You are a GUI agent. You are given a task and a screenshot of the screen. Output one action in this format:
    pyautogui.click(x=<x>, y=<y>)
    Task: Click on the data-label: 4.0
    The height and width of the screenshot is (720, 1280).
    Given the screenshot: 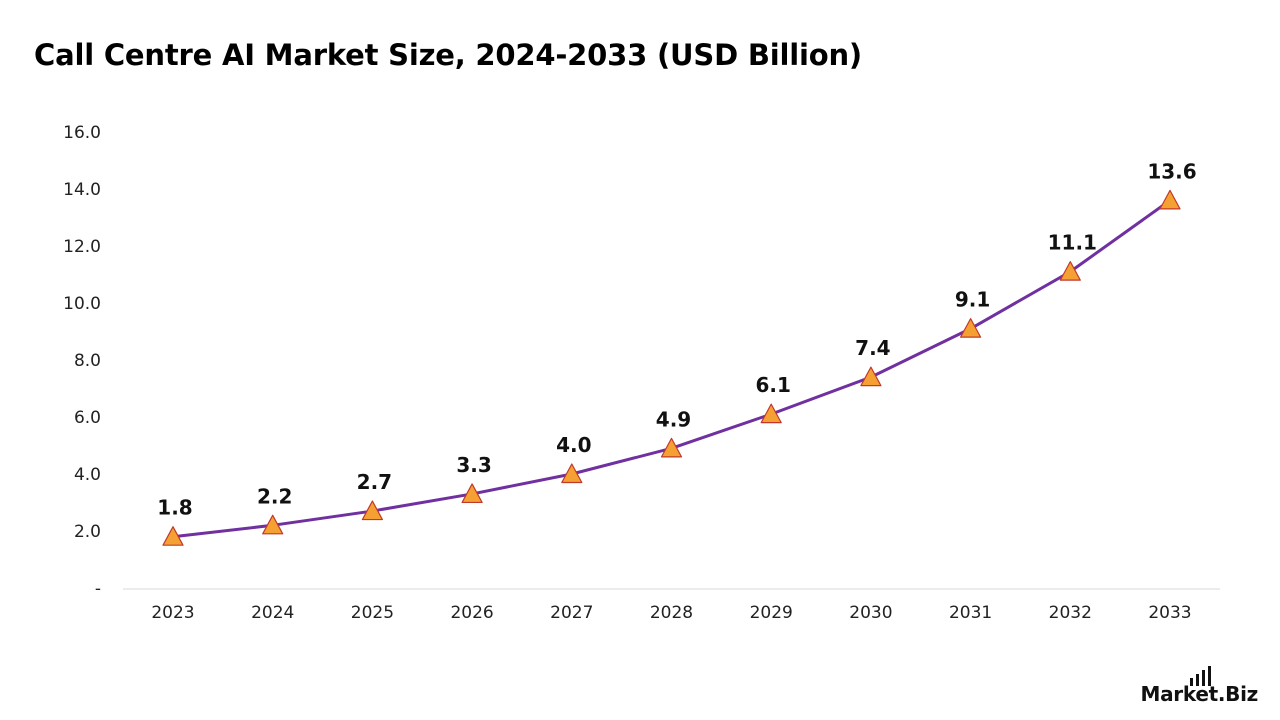 What is the action you would take?
    pyautogui.click(x=573, y=445)
    